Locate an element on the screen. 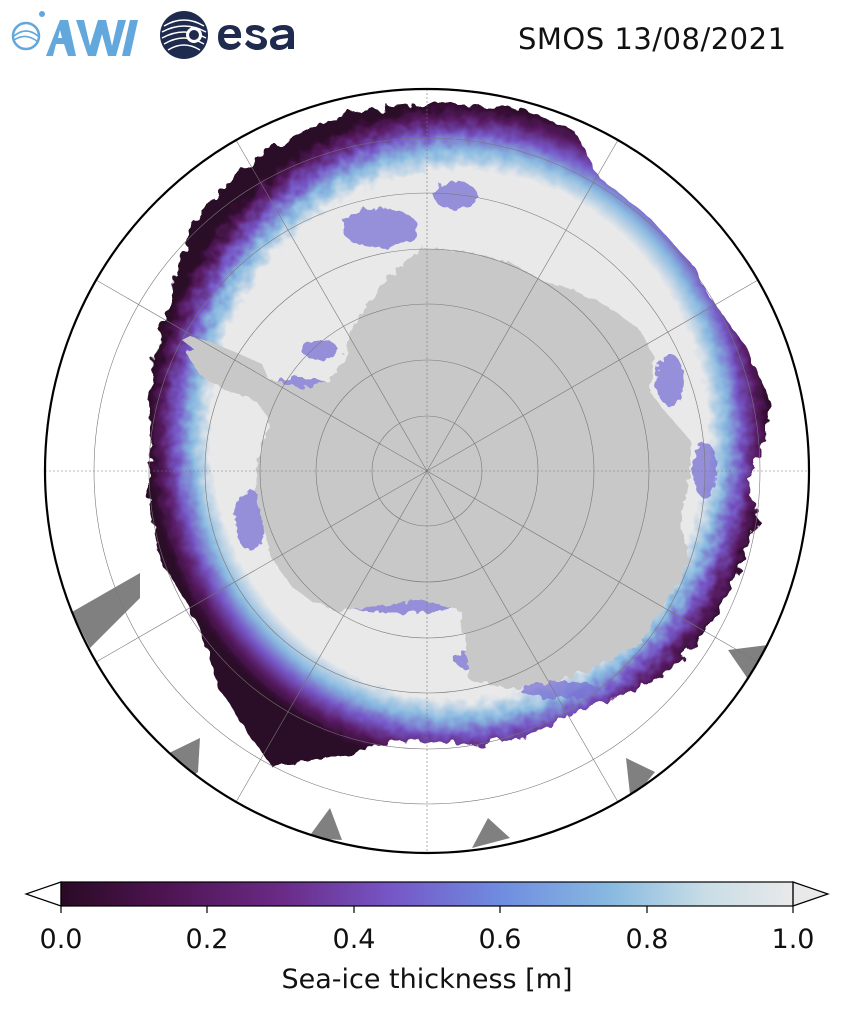 Image resolution: width=854 pixels, height=1026 pixels. map-title: SMOS 13/08/2021 is located at coordinates (652, 39).